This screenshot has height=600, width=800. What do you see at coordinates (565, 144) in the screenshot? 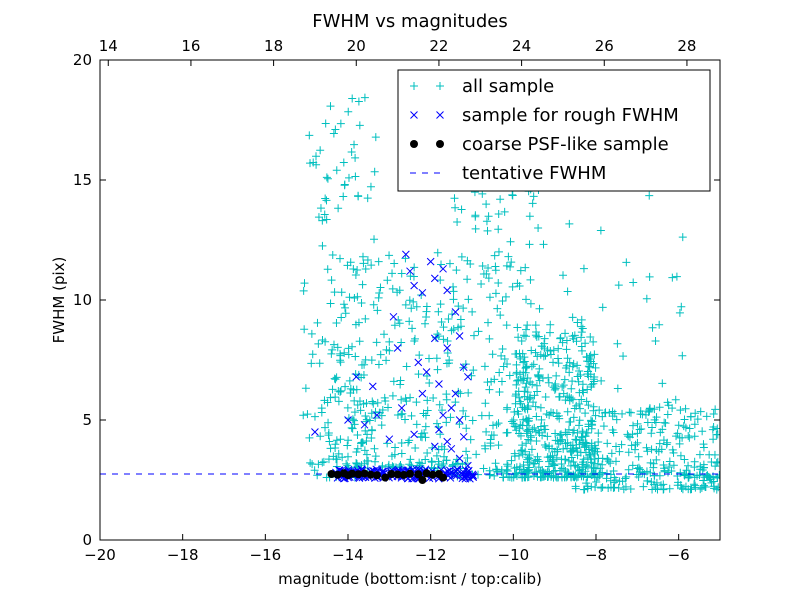
I see `legend-label-psf-like: coarse PSF-like sample` at bounding box center [565, 144].